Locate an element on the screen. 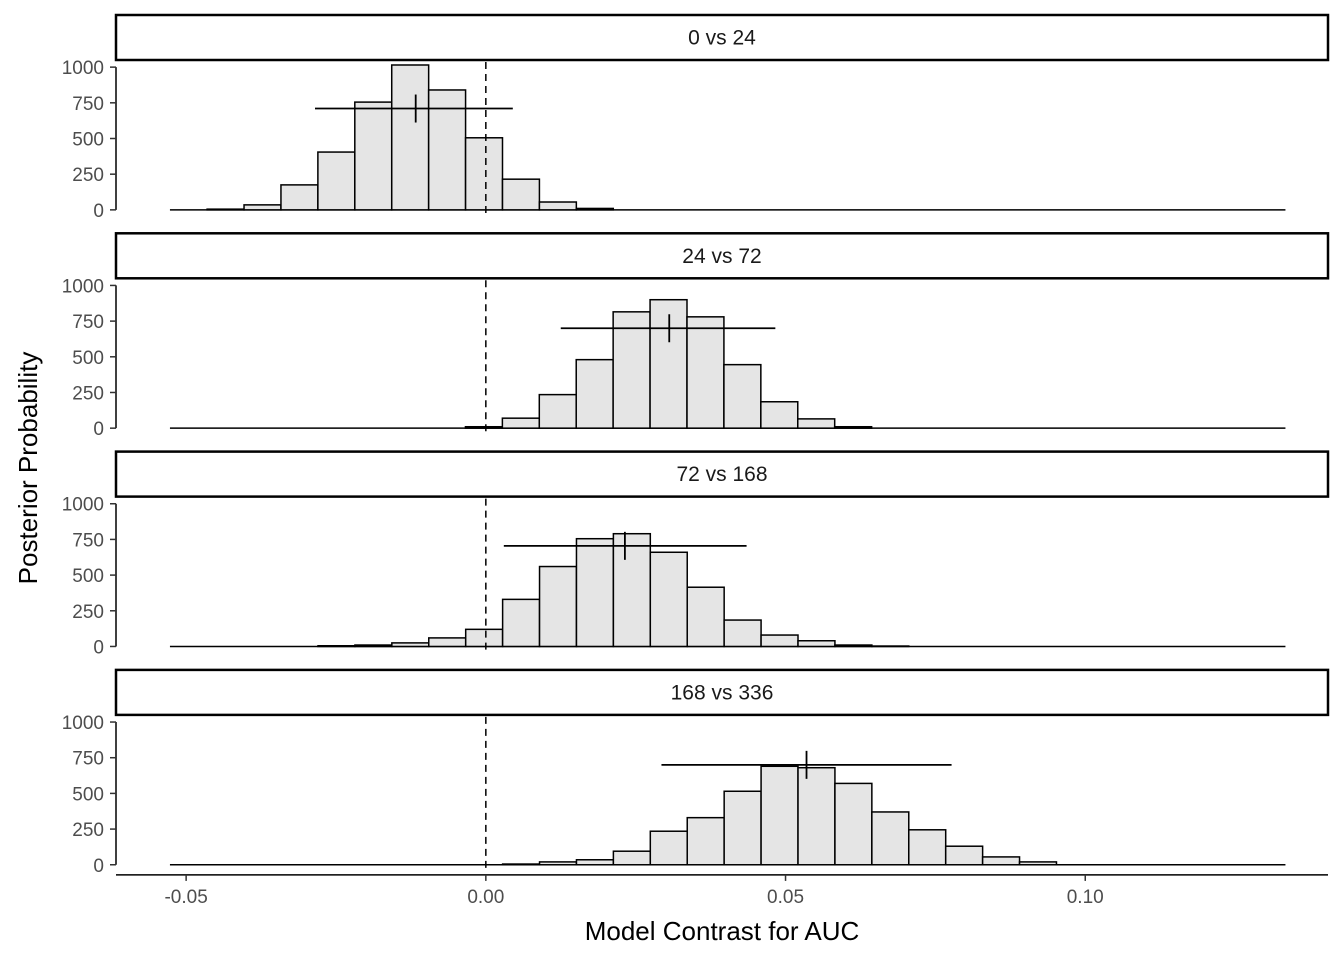  x-axis-title: Model Contrast for AUC is located at coordinates (722, 931).